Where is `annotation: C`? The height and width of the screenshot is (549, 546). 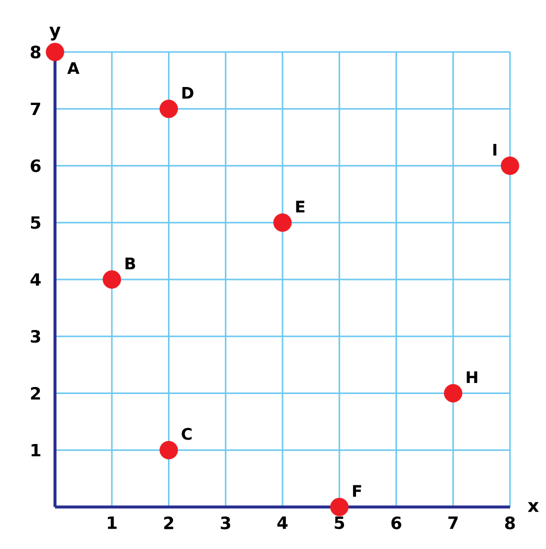 annotation: C is located at coordinates (187, 434).